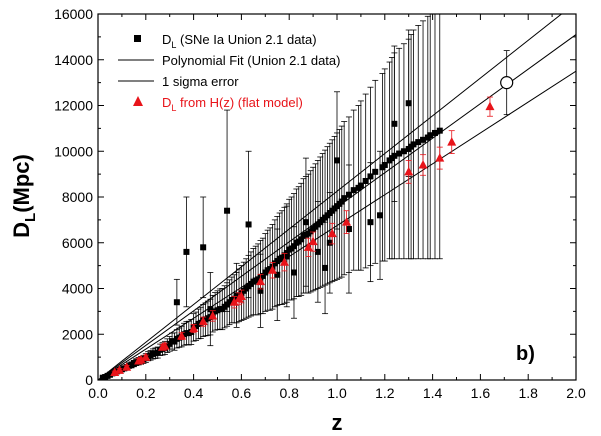  I want to click on y-axis-title-main: D, so click(21, 230).